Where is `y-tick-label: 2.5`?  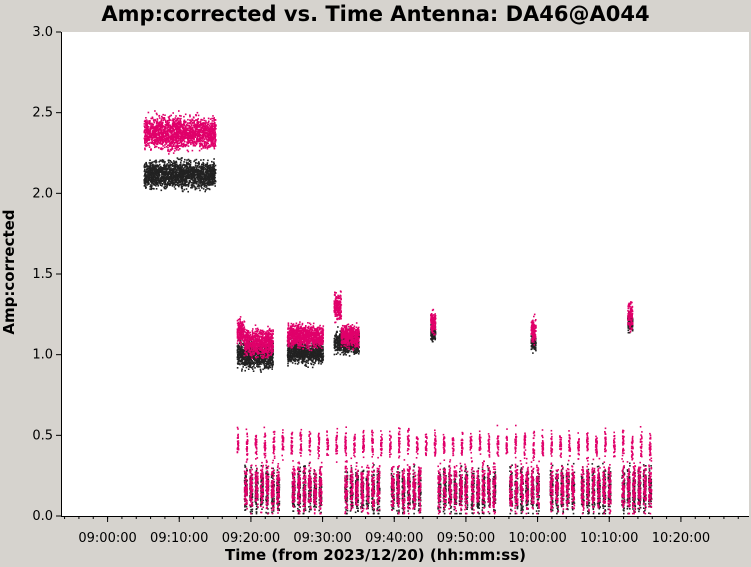 y-tick-label: 2.5 is located at coordinates (42, 113).